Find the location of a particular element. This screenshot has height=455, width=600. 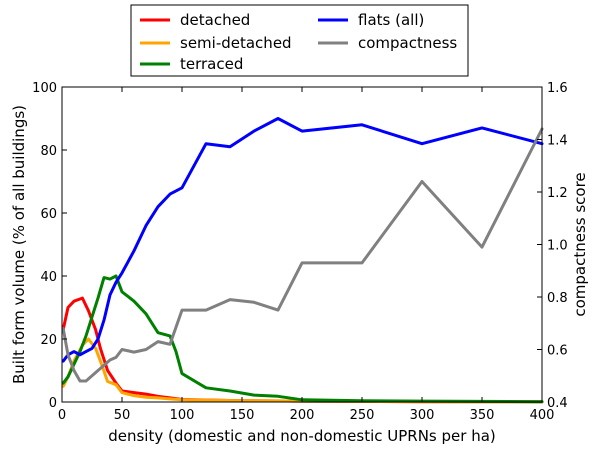

y2-tick-label: 0.8 is located at coordinates (557, 298).